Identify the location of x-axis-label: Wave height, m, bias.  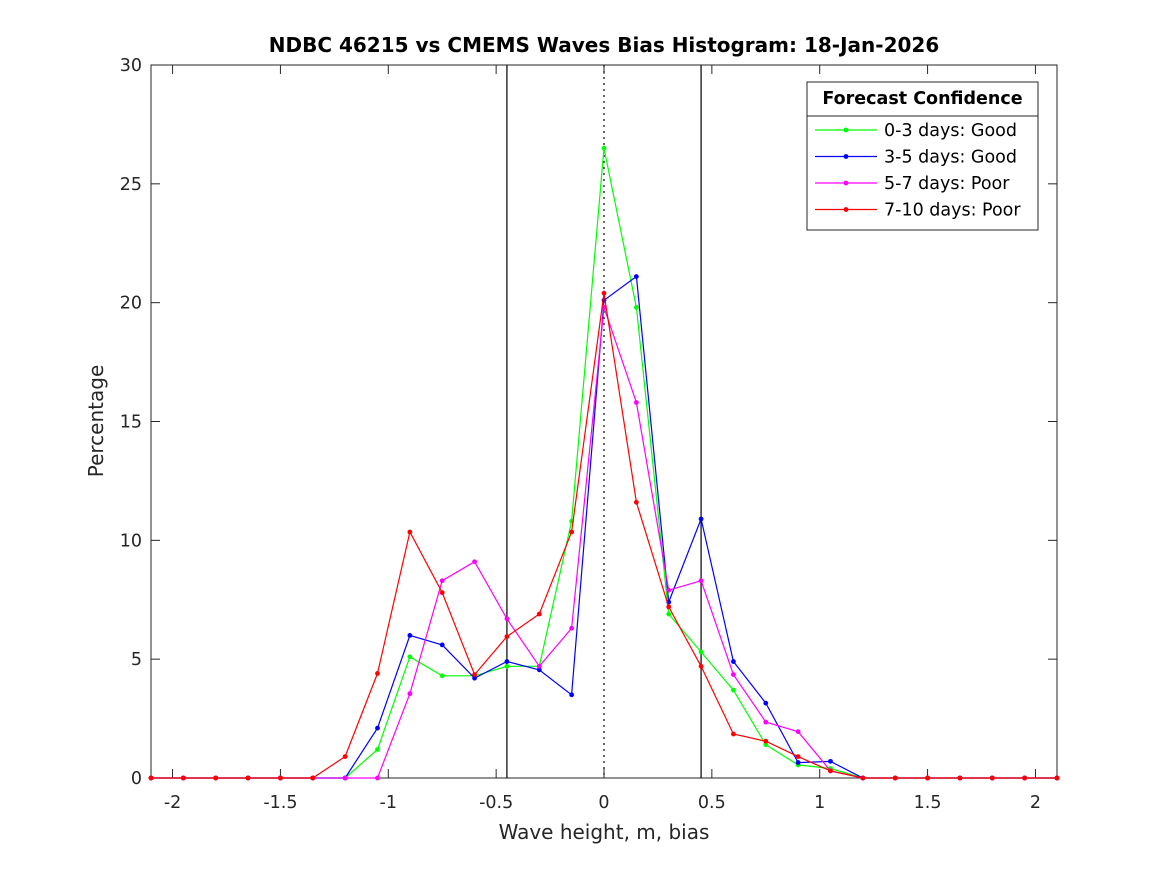
(604, 832).